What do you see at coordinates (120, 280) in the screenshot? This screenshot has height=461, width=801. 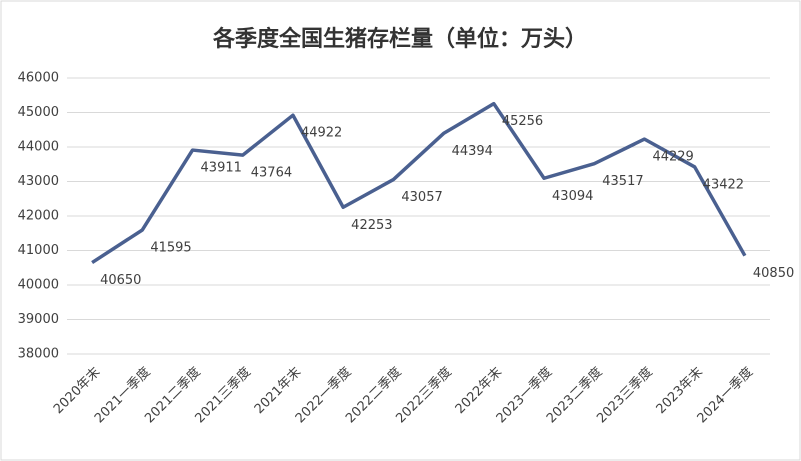 I see `data-label: 40650` at bounding box center [120, 280].